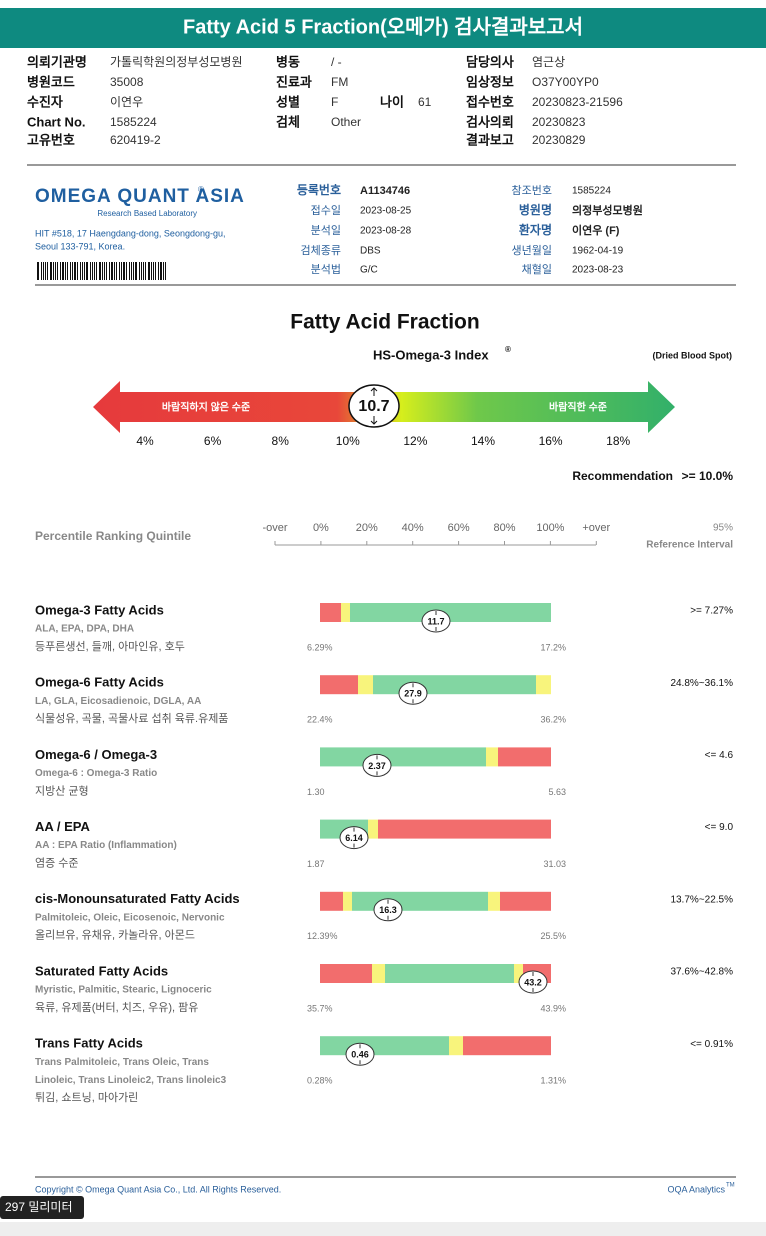 This screenshot has height=1236, width=766. Describe the element at coordinates (133, 122) in the screenshot. I see `info-value: 1585224` at that location.